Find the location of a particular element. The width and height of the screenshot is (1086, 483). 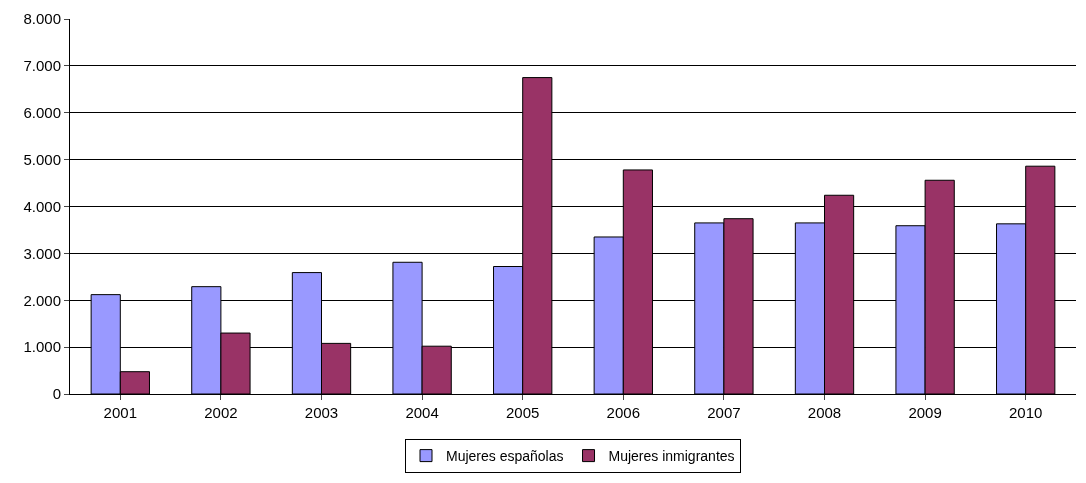

x-tick-label: 2003 is located at coordinates (321, 412).